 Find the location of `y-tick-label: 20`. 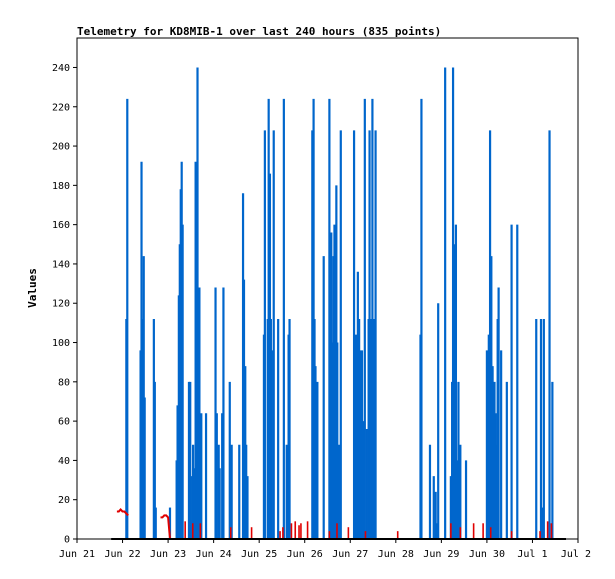

y-tick-label: 20 is located at coordinates (64, 500).